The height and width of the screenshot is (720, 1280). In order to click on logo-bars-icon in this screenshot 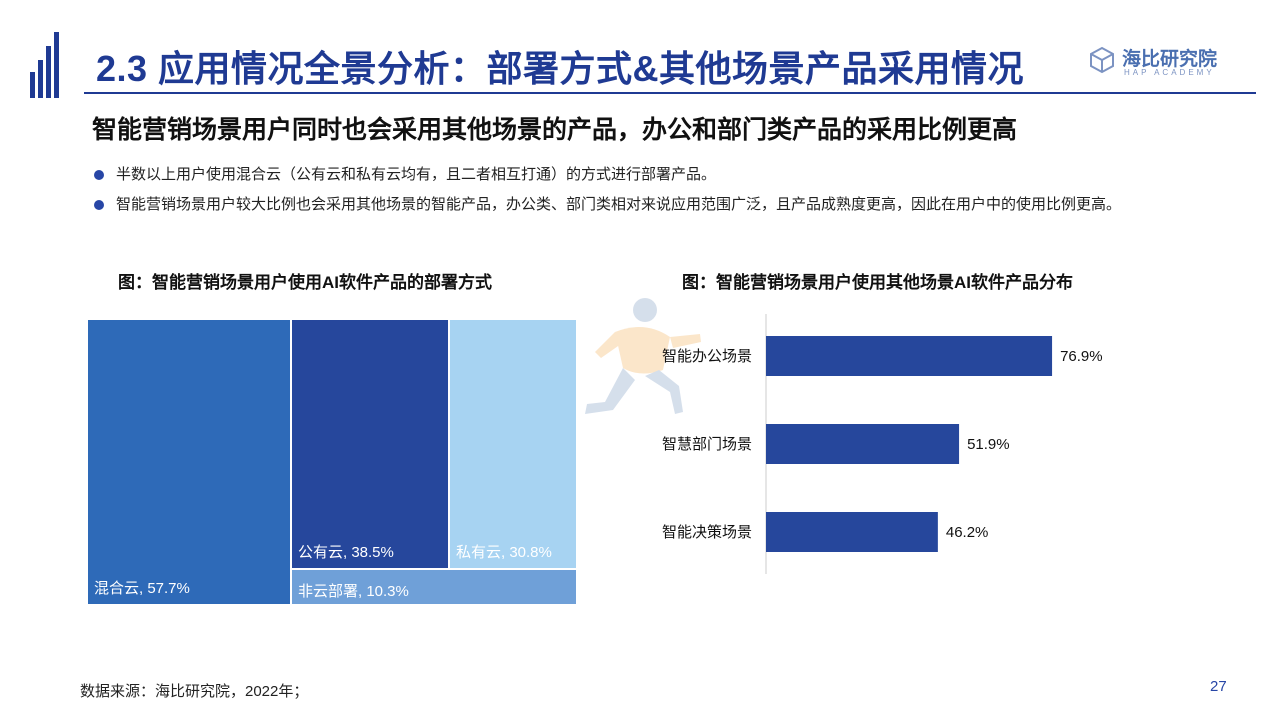, I will do `click(48, 63)`.